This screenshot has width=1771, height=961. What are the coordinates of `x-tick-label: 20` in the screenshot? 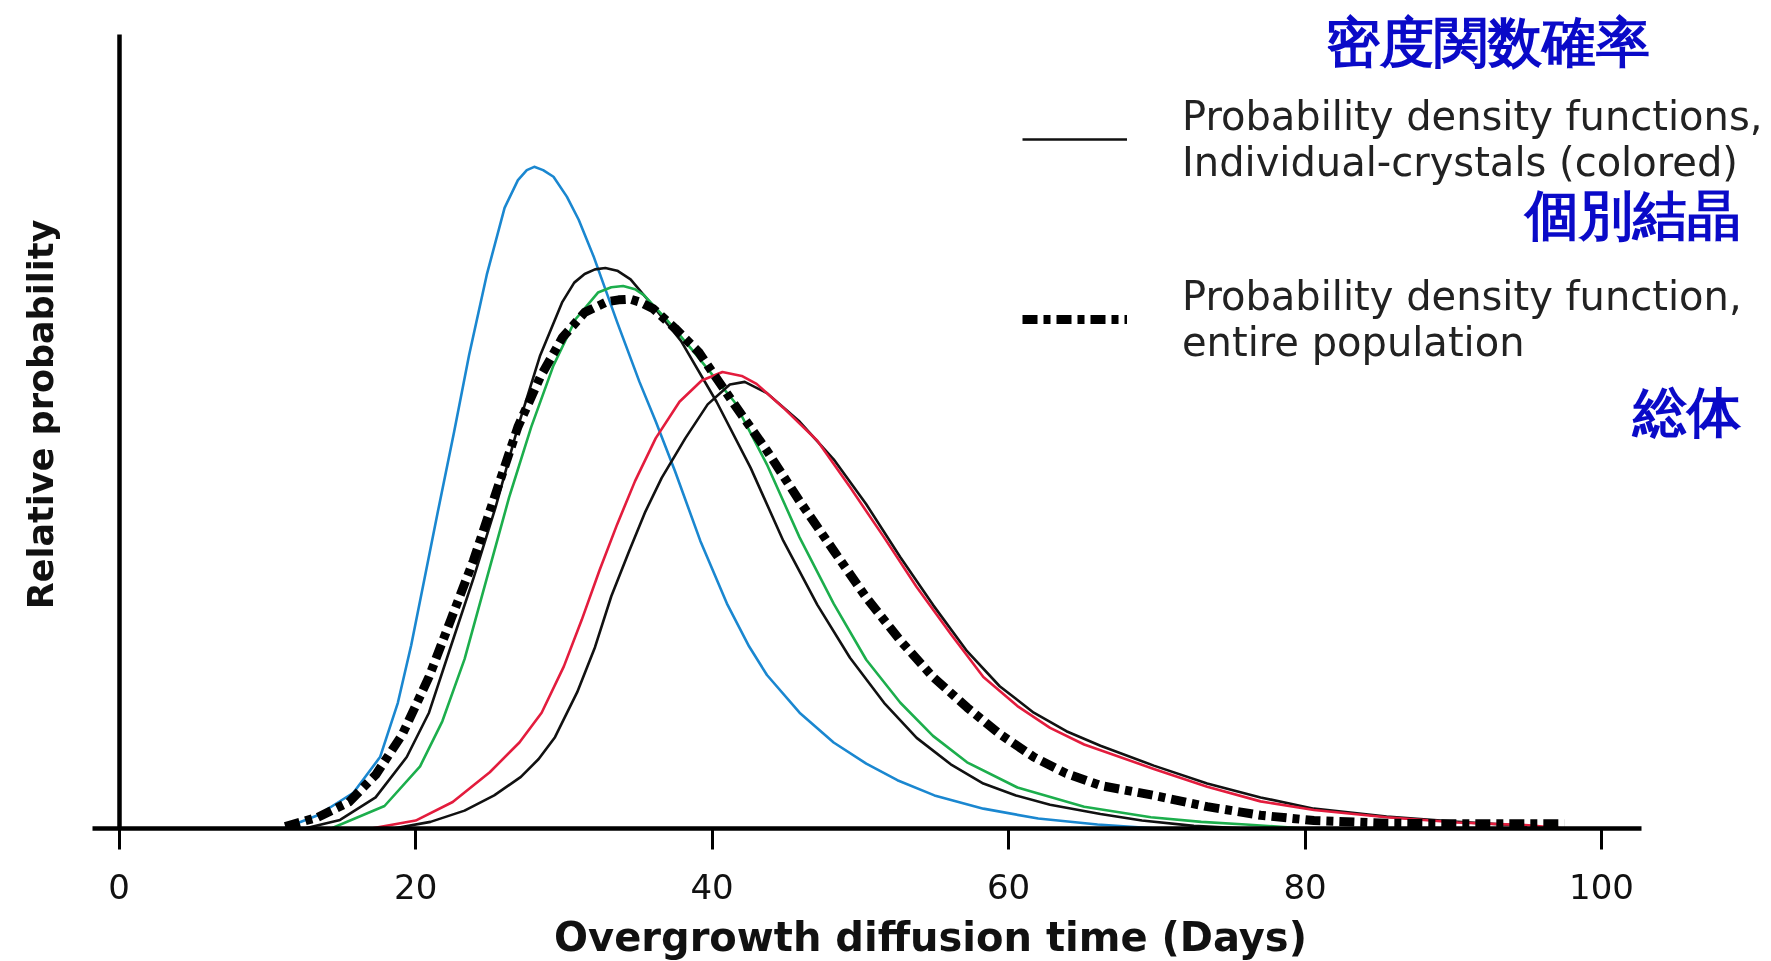 It's located at (416, 886).